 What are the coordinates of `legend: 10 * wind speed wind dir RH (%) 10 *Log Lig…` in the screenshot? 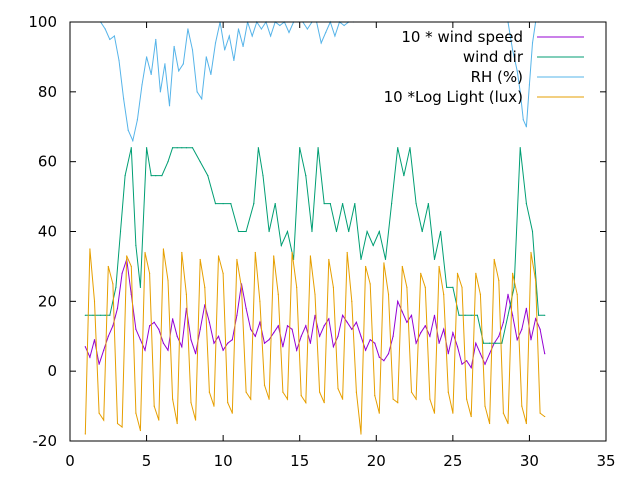 It's located at (484, 67).